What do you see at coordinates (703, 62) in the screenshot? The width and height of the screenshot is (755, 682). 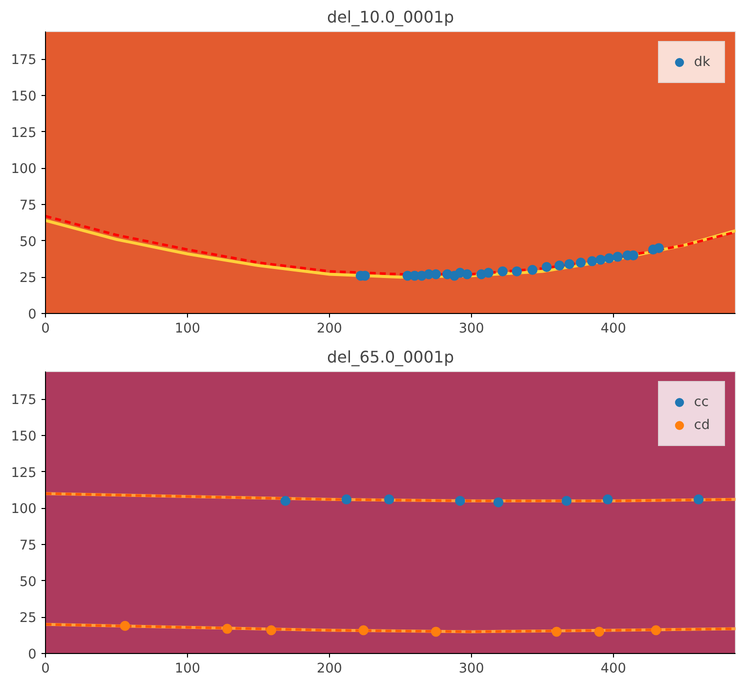 I see `legend-label: dk` at bounding box center [703, 62].